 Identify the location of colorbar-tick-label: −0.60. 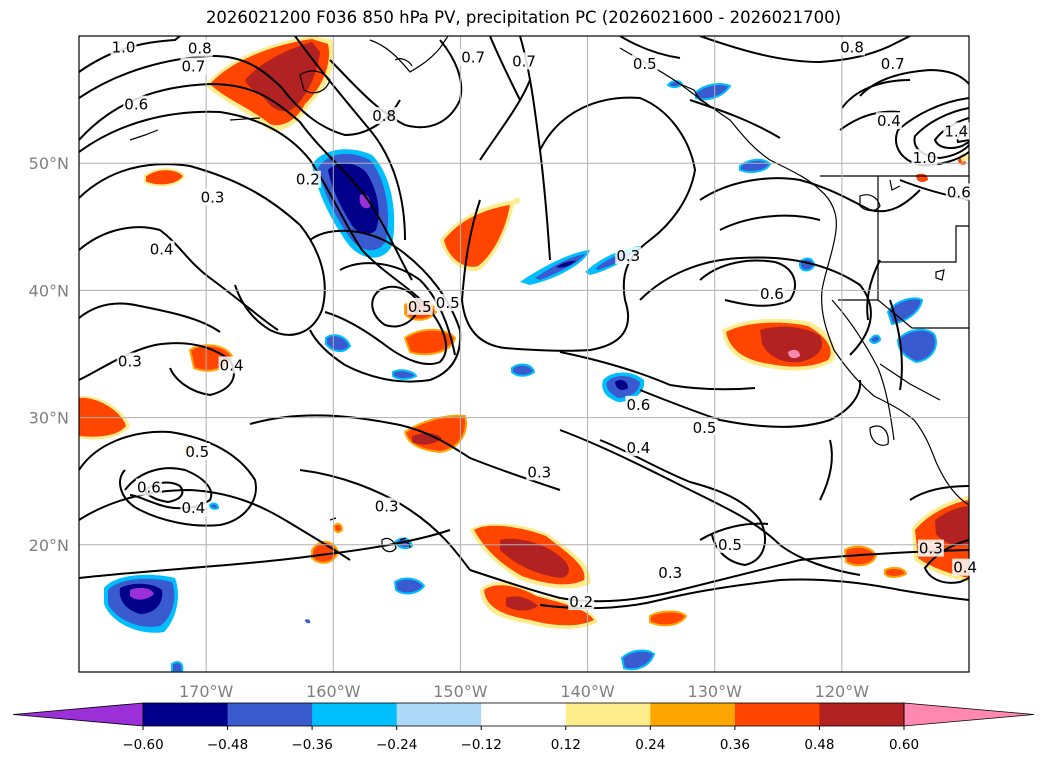
(142, 745).